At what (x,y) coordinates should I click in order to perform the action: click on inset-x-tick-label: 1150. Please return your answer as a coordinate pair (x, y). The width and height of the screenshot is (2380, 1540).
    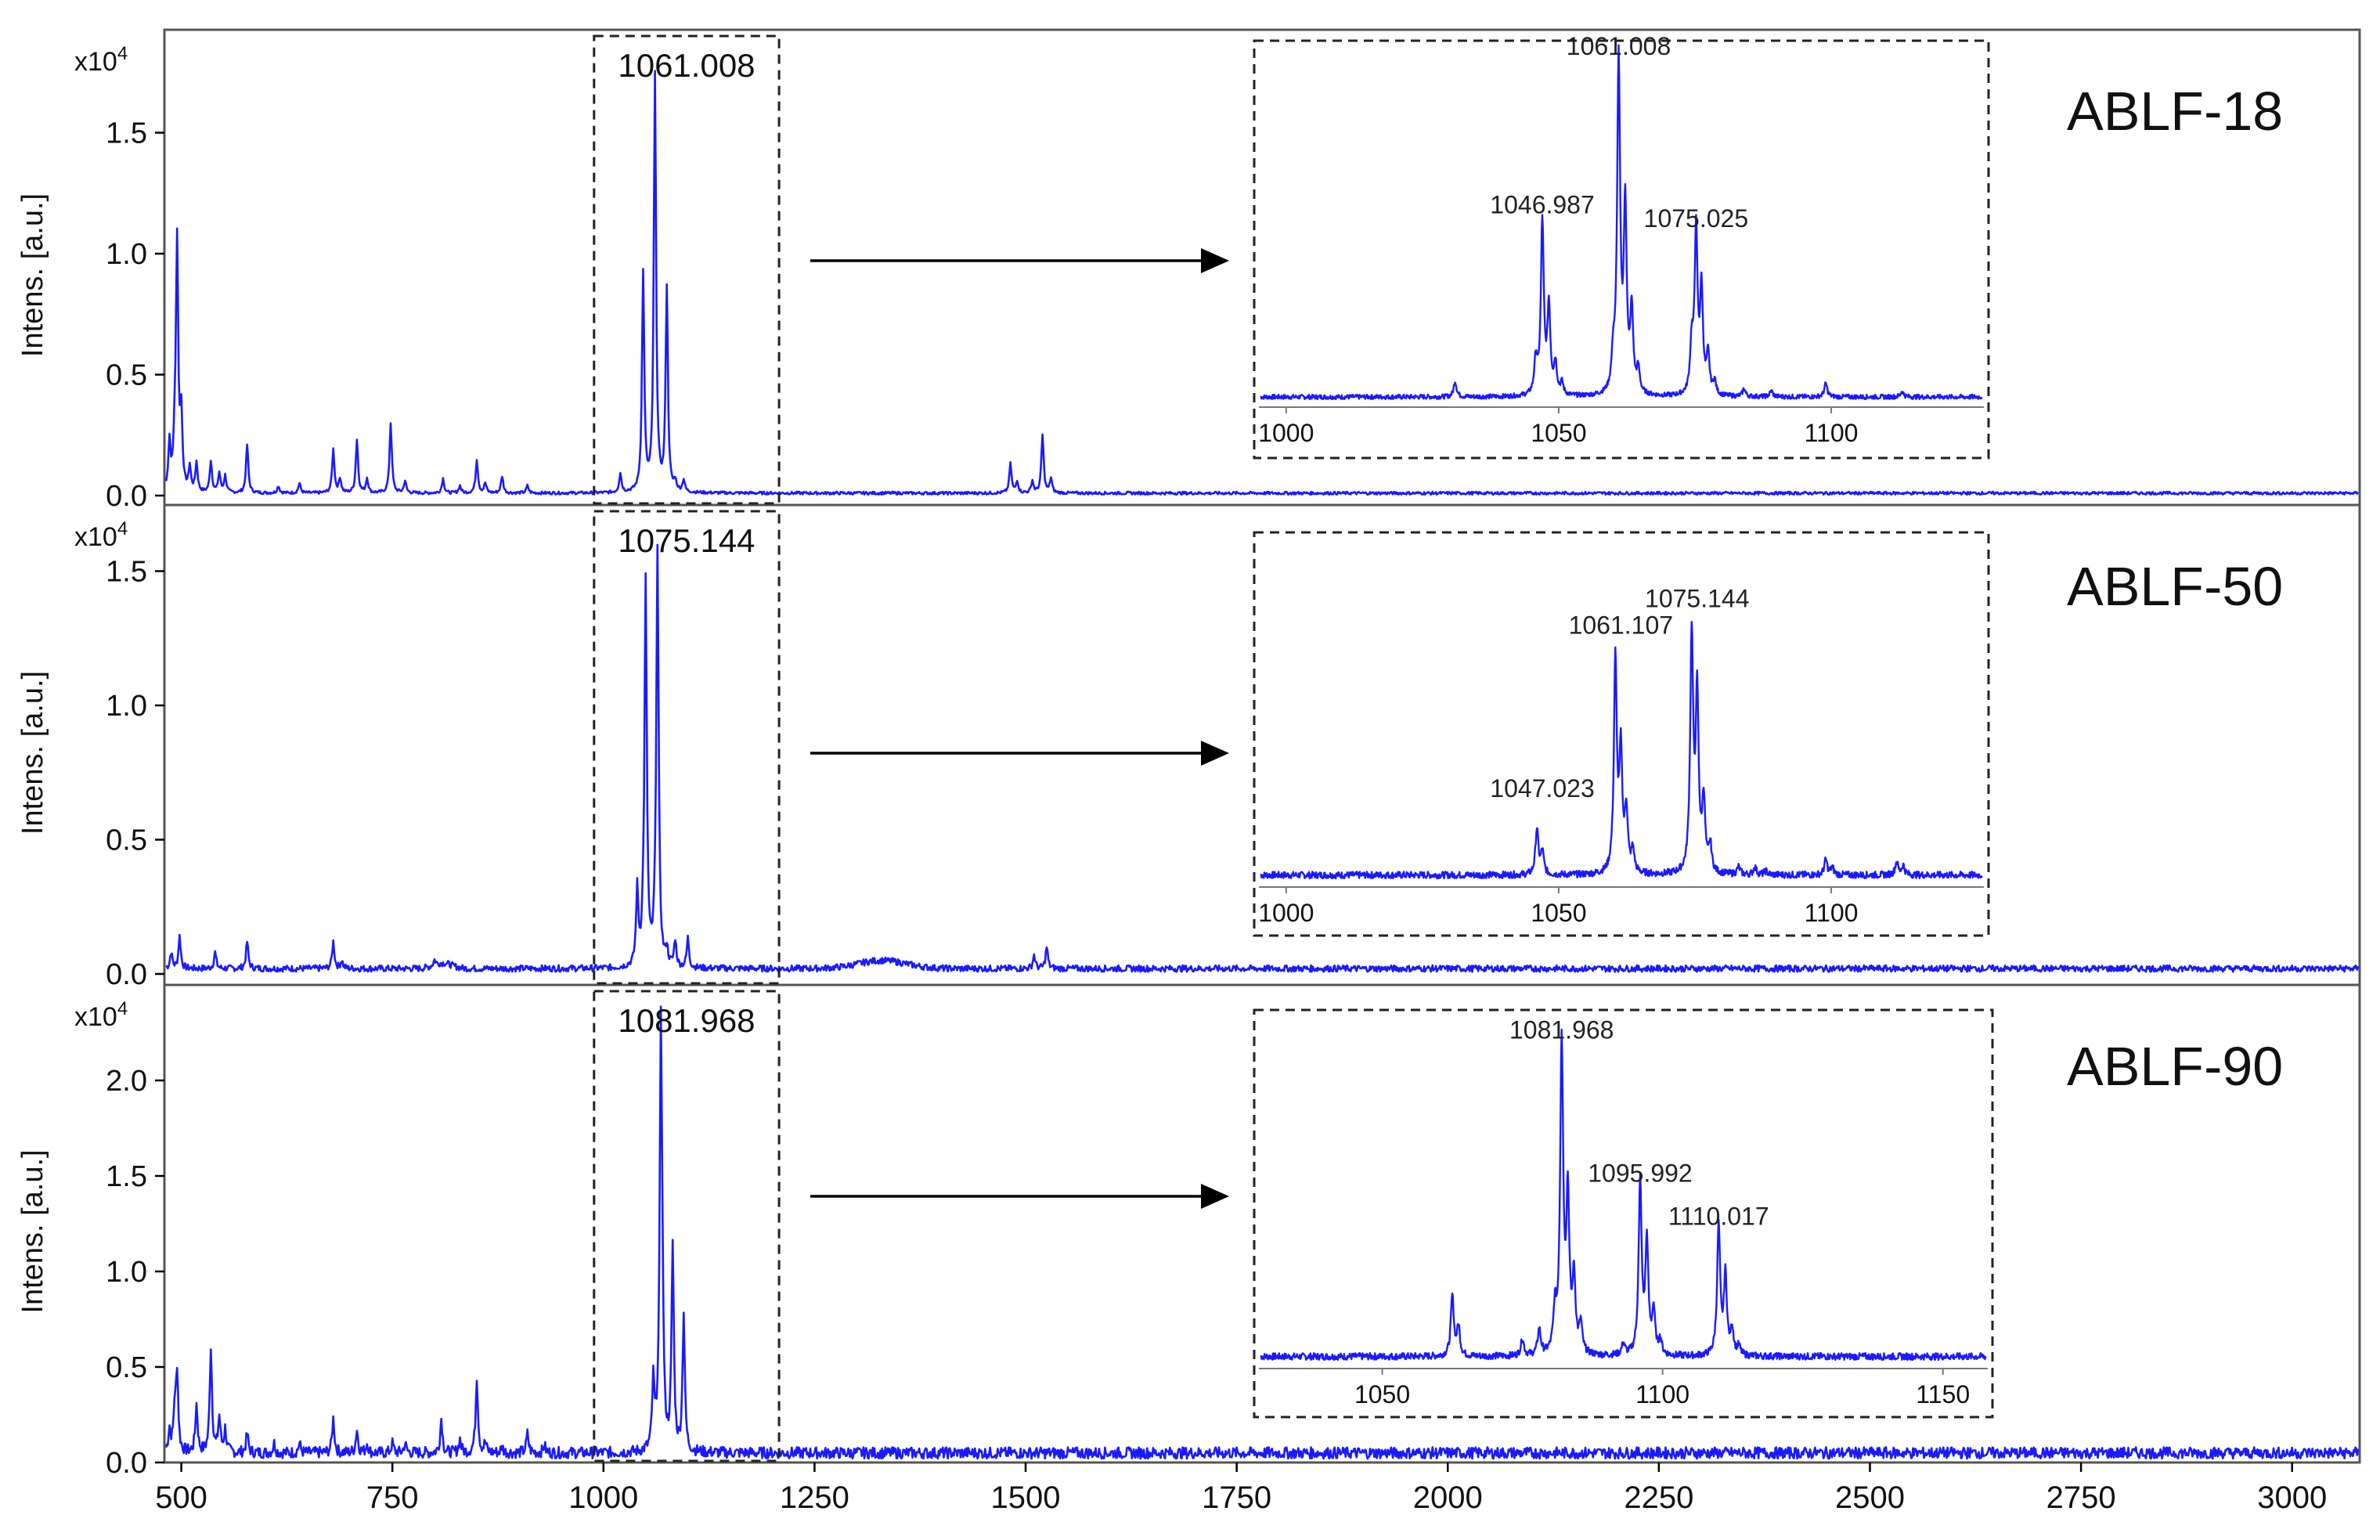
    Looking at the image, I should click on (1943, 1394).